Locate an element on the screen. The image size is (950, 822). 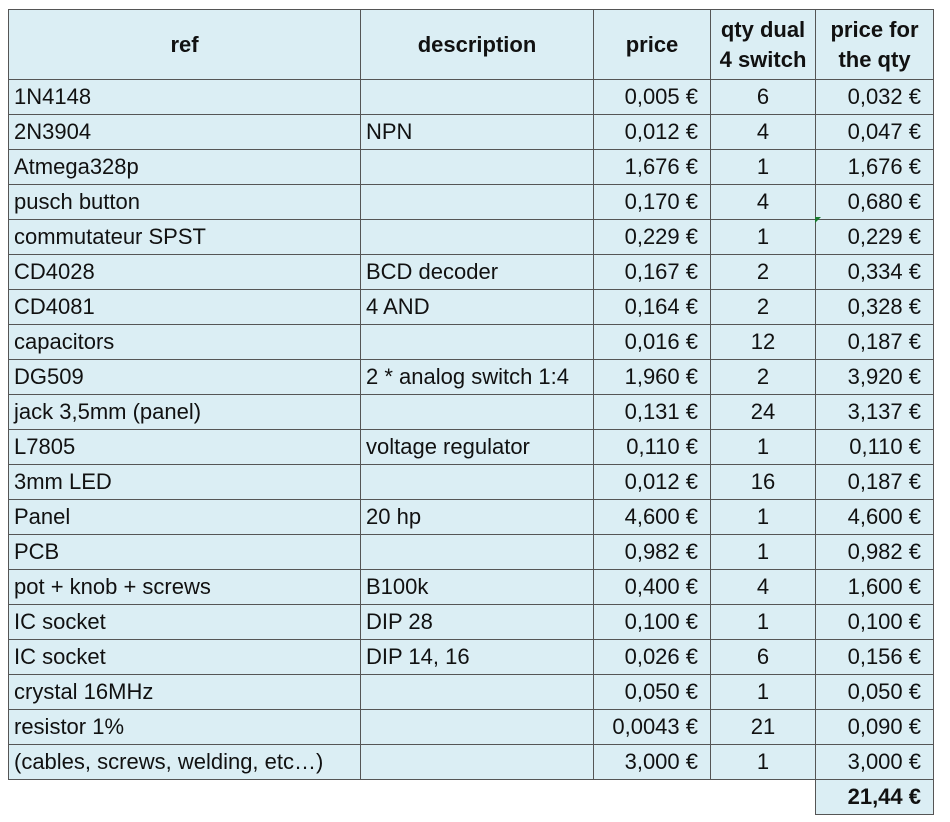
cell-price: 0,170 € is located at coordinates (652, 202).